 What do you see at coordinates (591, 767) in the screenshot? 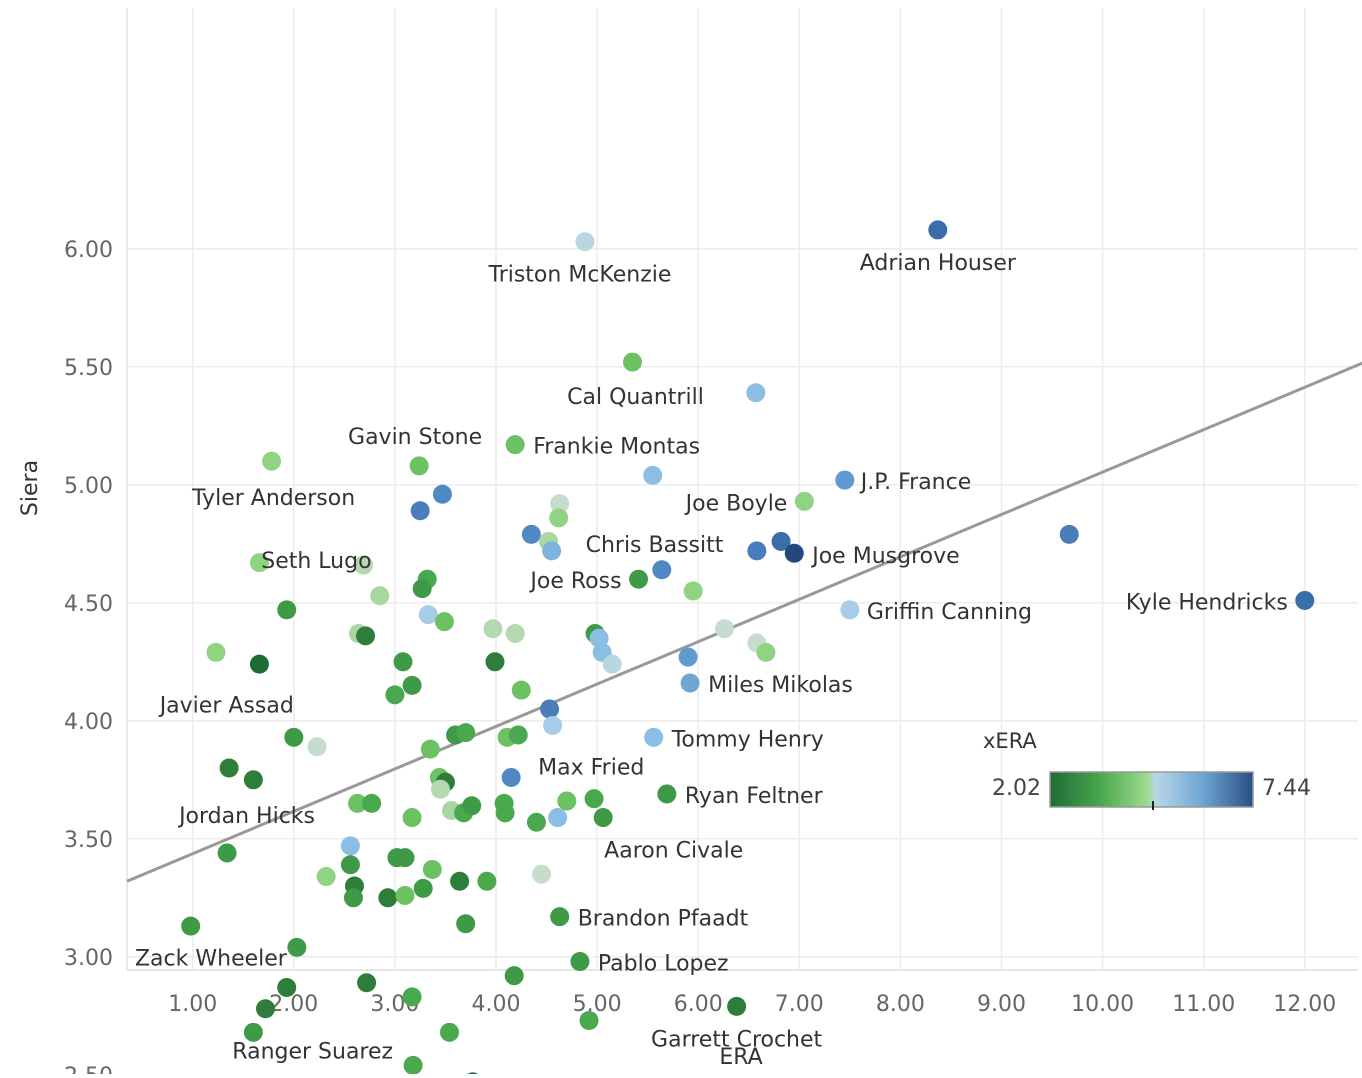
I see `point-label: Max Fried` at bounding box center [591, 767].